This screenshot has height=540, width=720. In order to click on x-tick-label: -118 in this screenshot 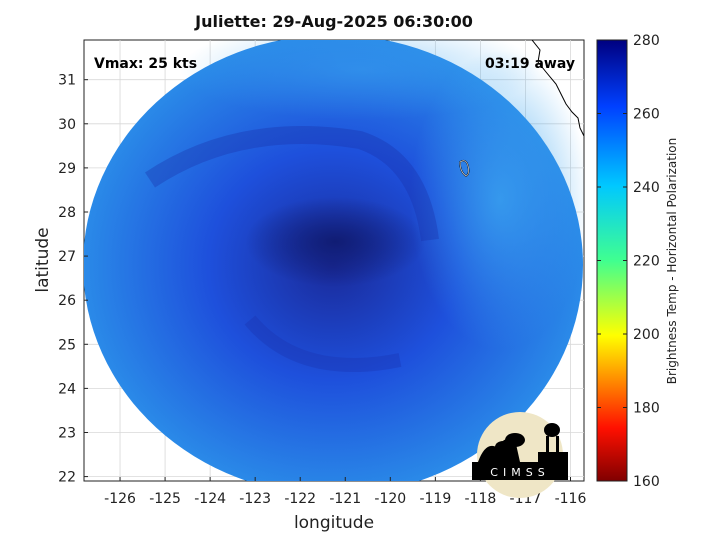, I will do `click(481, 499)`.